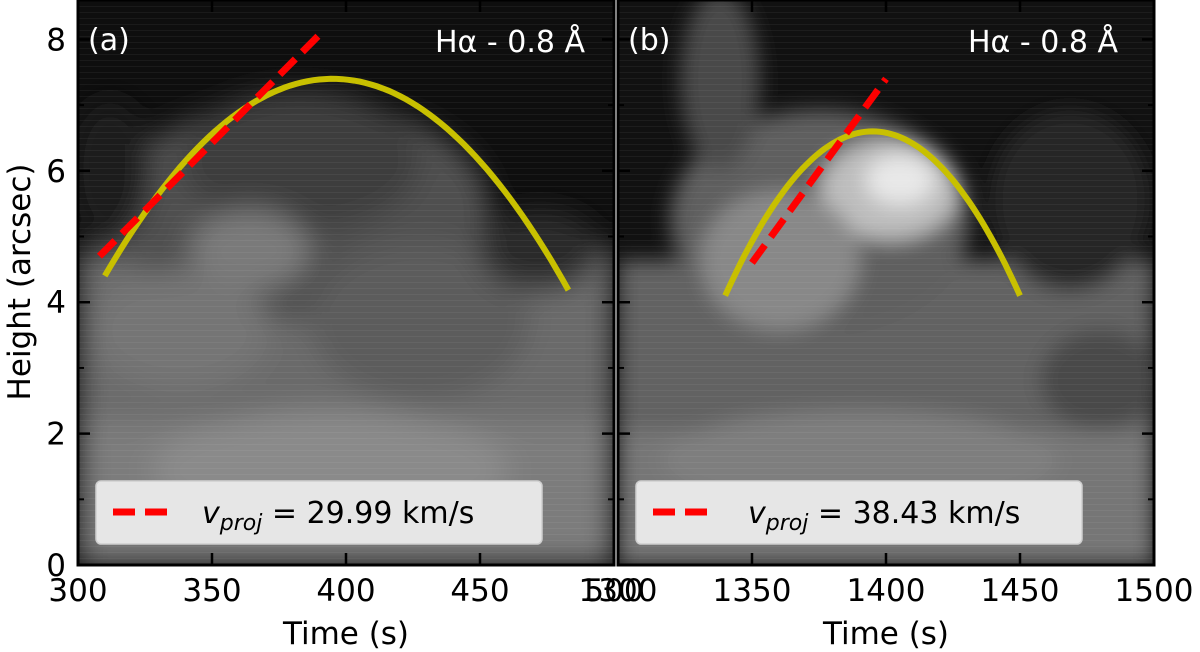  What do you see at coordinates (56, 172) in the screenshot?
I see `panel-a-ytick-label: 6` at bounding box center [56, 172].